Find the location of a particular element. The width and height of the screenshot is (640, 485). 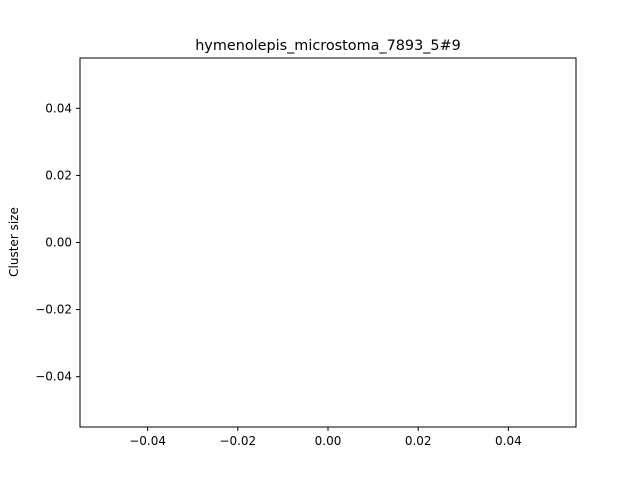

y-axis-label: Cluster size is located at coordinates (14, 242).